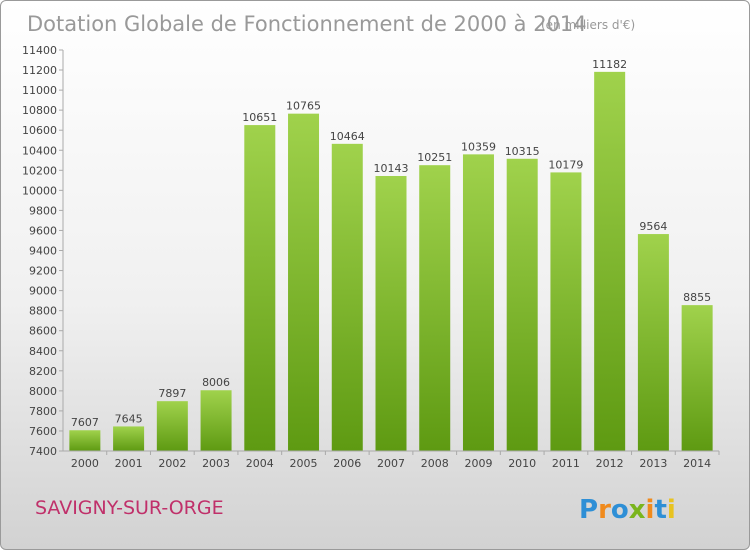 The height and width of the screenshot is (550, 750). I want to click on y-tick-label: 9400, so click(43, 251).